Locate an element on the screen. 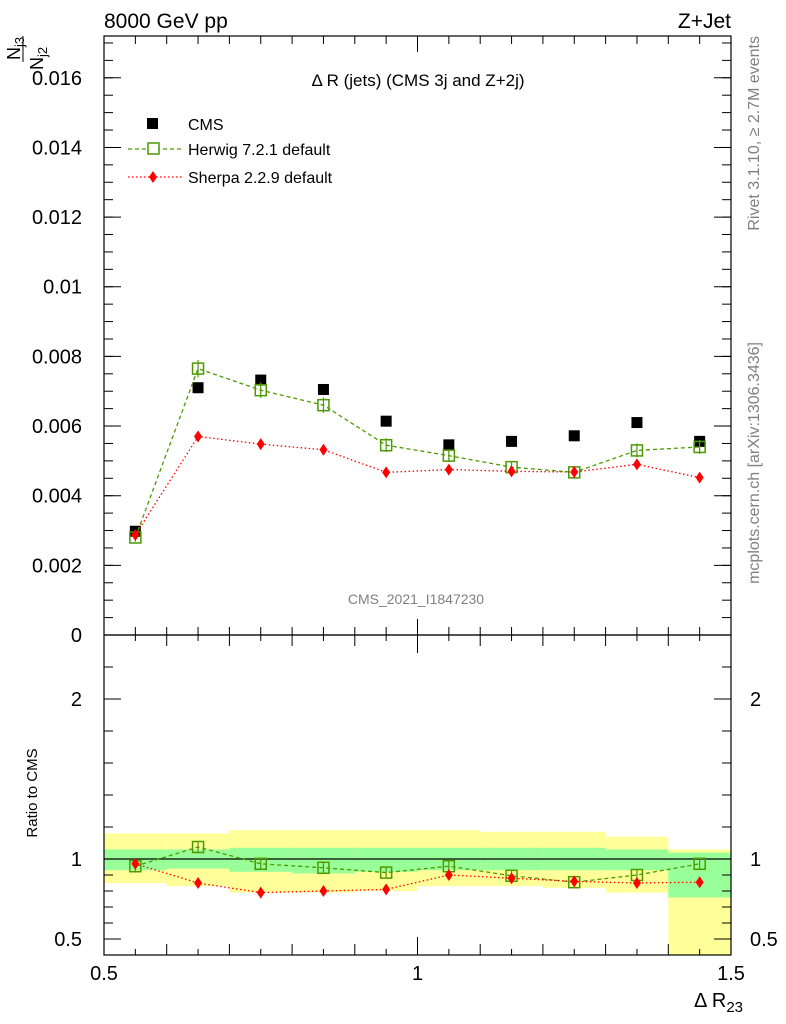  ratio-y-tick-label: 0.5 is located at coordinates (68, 940).